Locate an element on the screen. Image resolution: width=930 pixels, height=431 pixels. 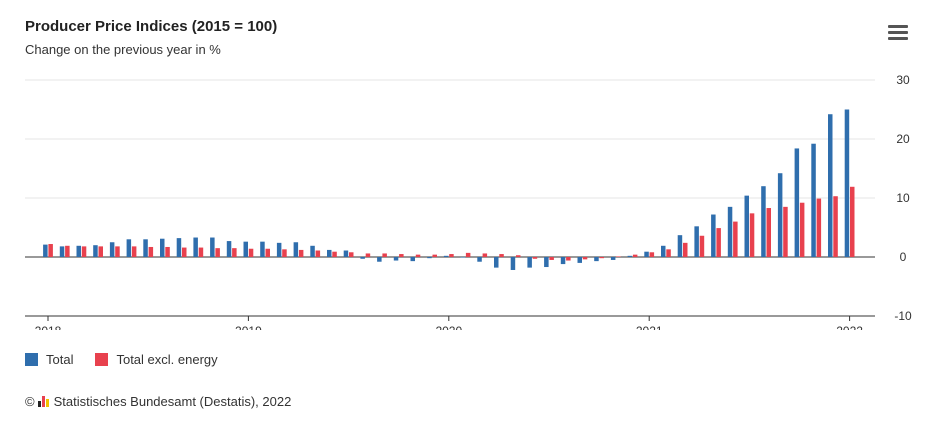
legend-item-excl-energy: Total excl. energy is located at coordinates (156, 359).